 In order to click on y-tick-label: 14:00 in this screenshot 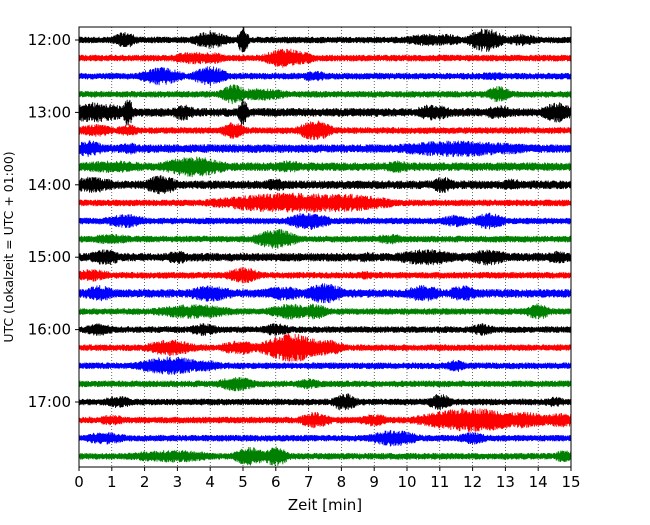, I will do `click(49, 185)`.